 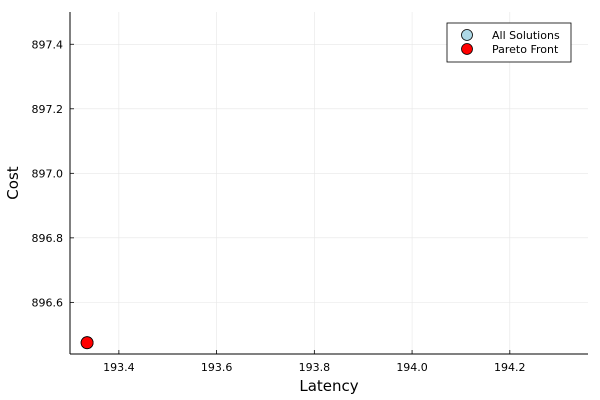 What do you see at coordinates (119, 367) in the screenshot?
I see `x-tick-label: 193.4` at bounding box center [119, 367].